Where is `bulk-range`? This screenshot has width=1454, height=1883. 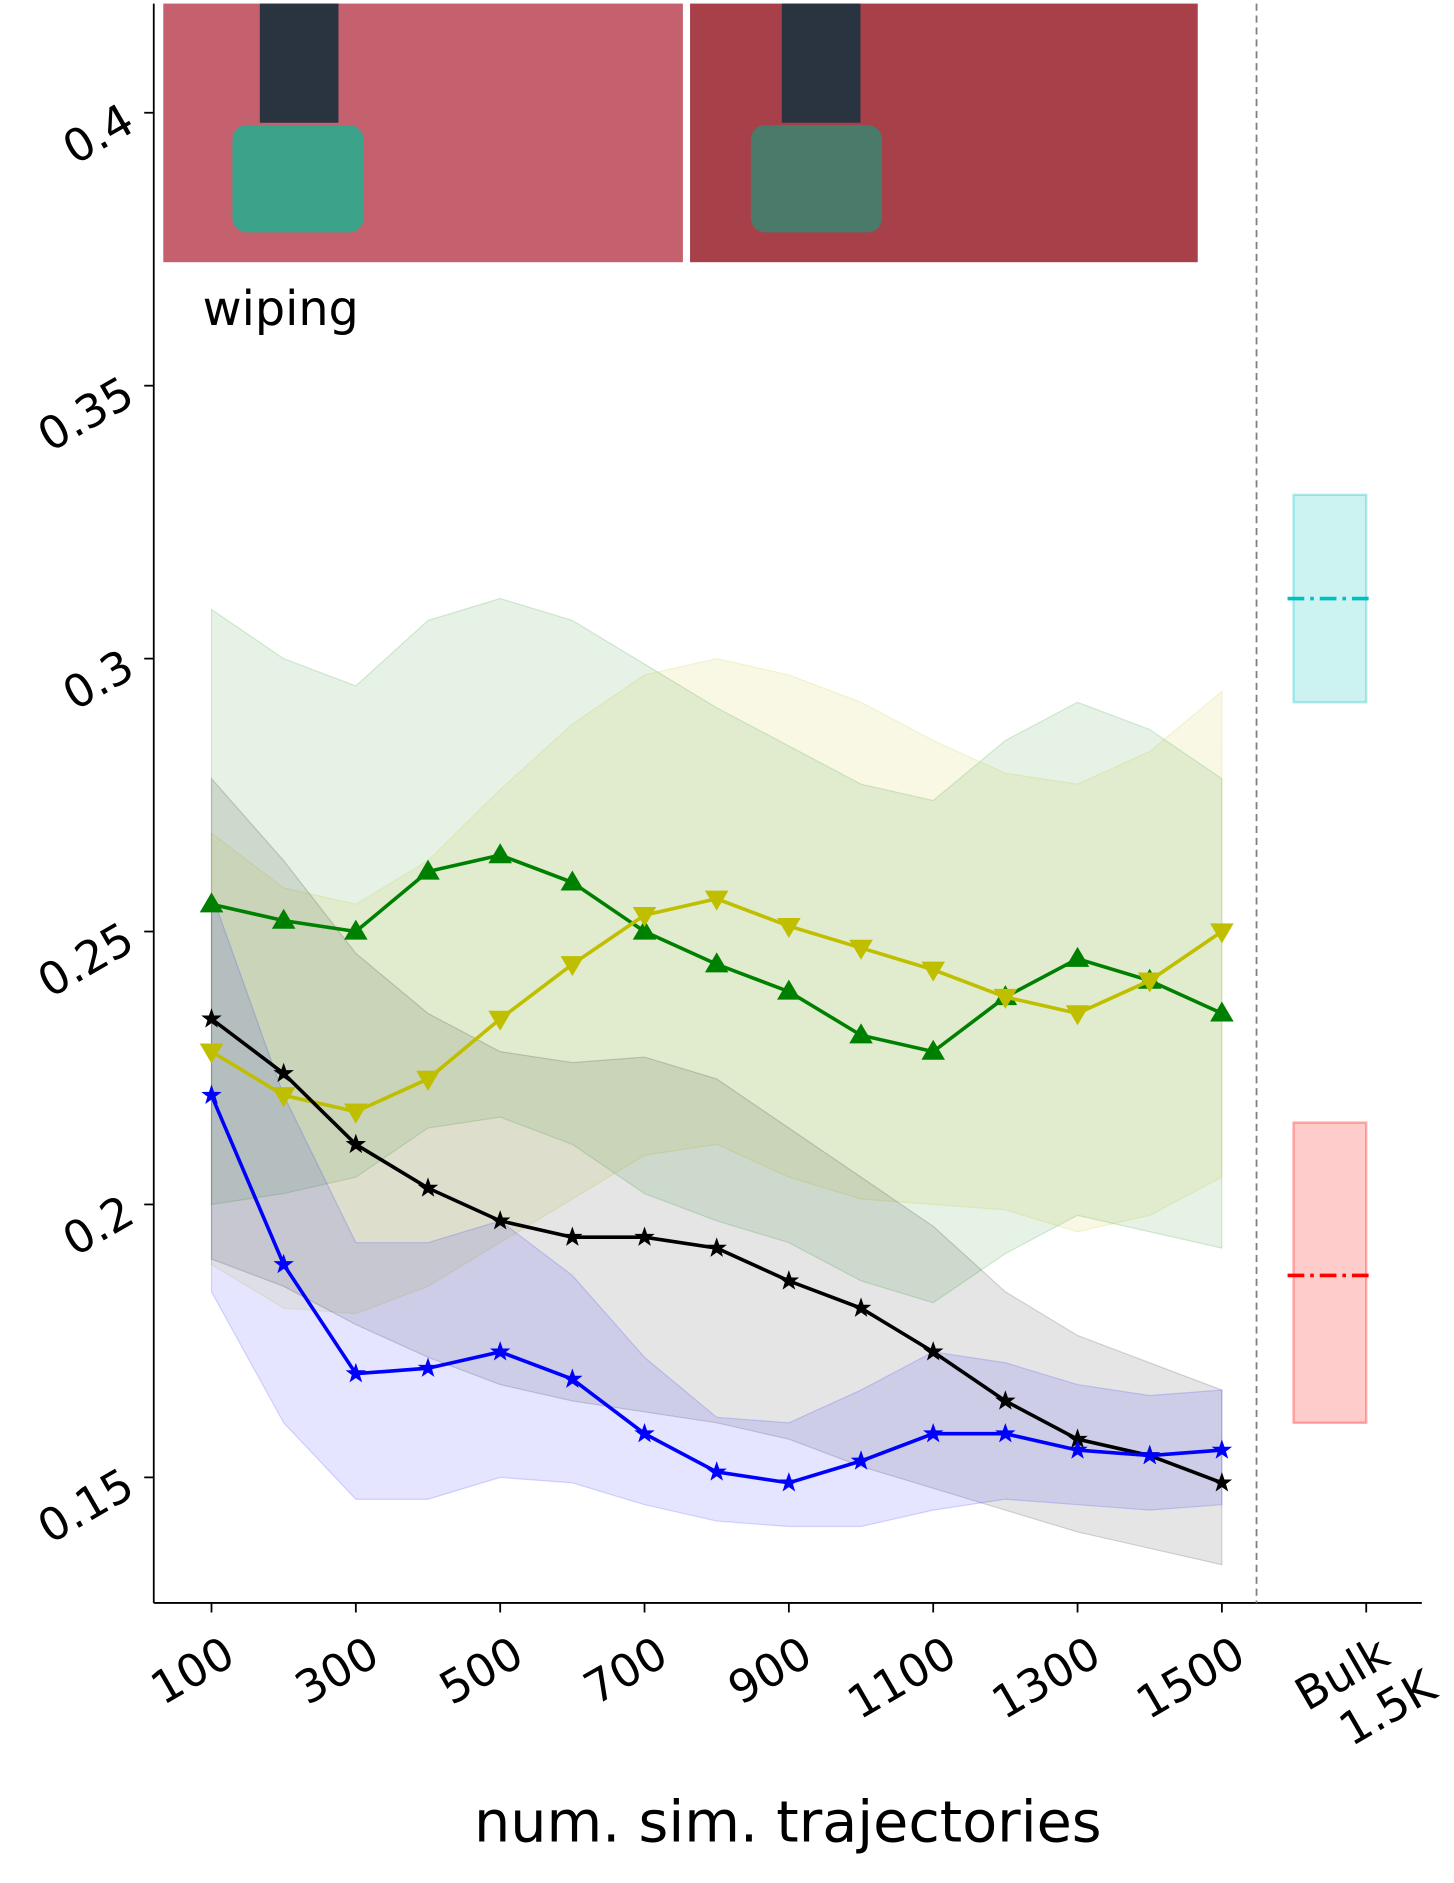
bulk-range is located at coordinates (1330, 1272).